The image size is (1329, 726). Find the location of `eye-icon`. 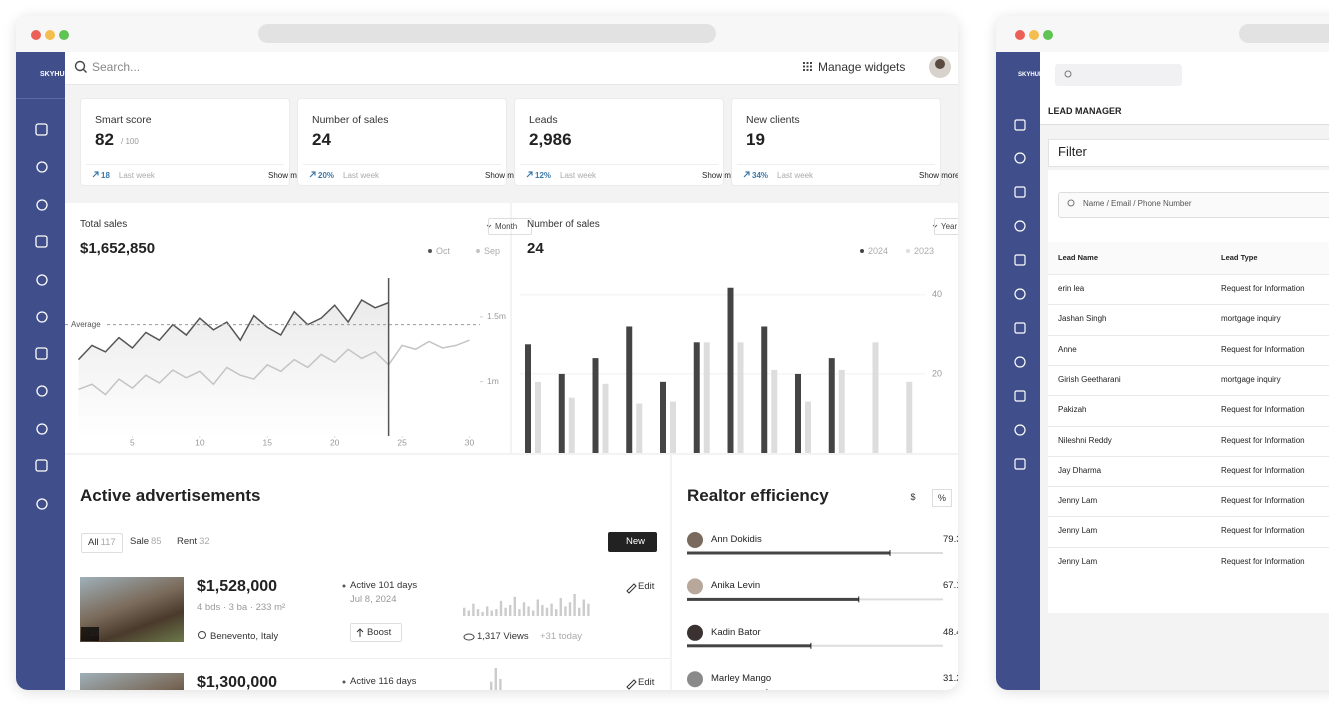

eye-icon is located at coordinates (469, 637).